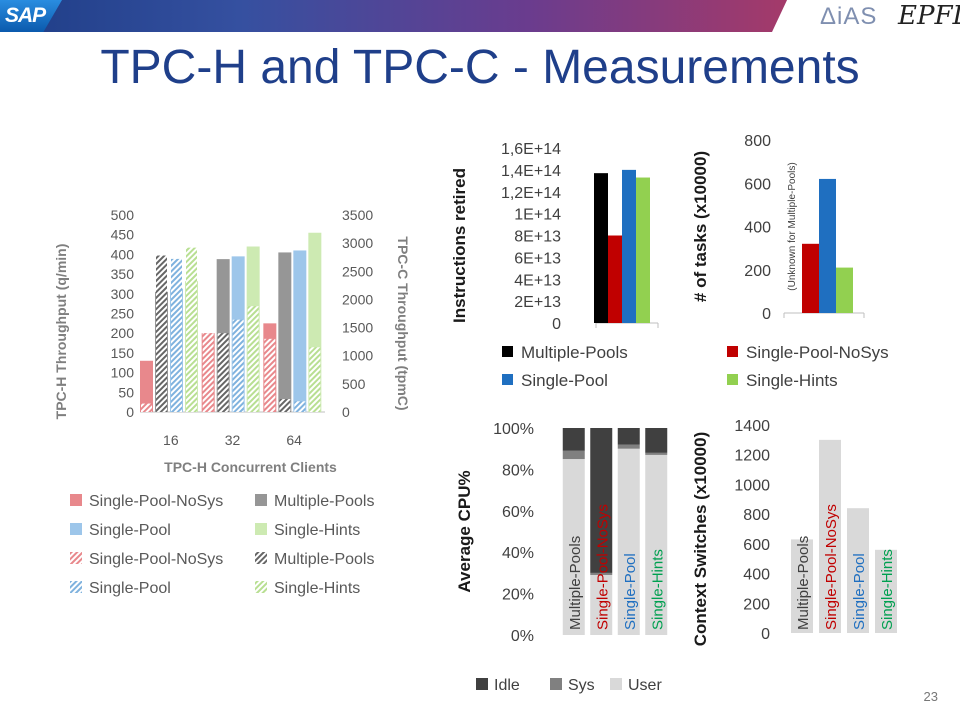 The image size is (960, 720). Describe the element at coordinates (531, 171) in the screenshot. I see `instructions-ytick-label: 1,4E+14` at that location.